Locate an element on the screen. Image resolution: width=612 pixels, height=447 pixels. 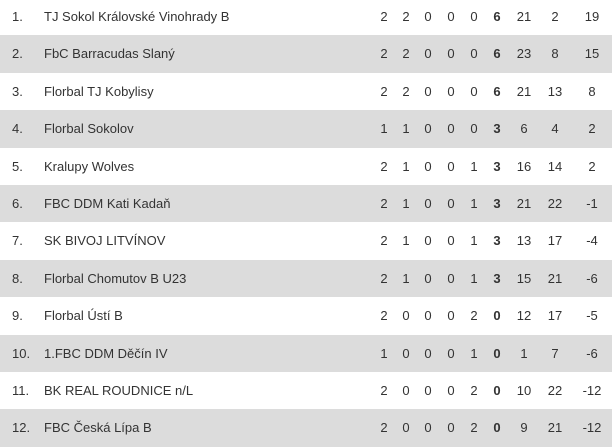
rank: 4. is located at coordinates (17, 129).